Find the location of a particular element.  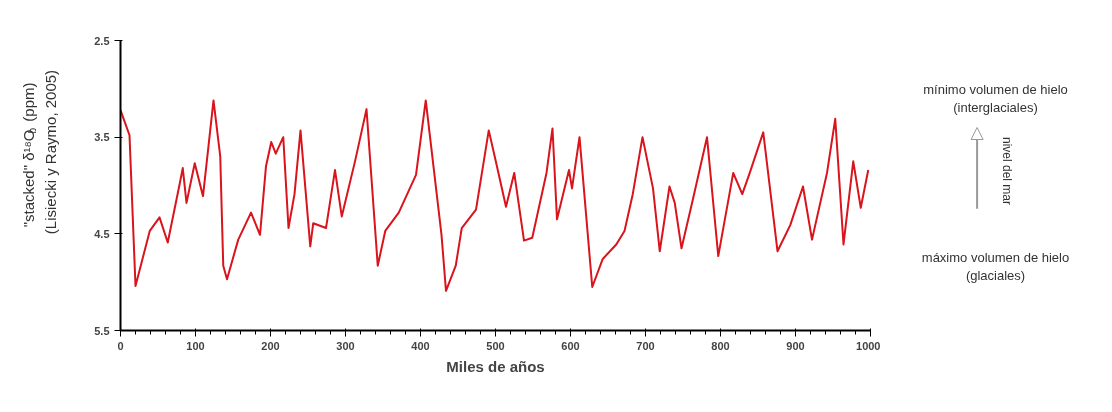

text: máximo volumen de hielo (glaciales) is located at coordinates (995, 267).